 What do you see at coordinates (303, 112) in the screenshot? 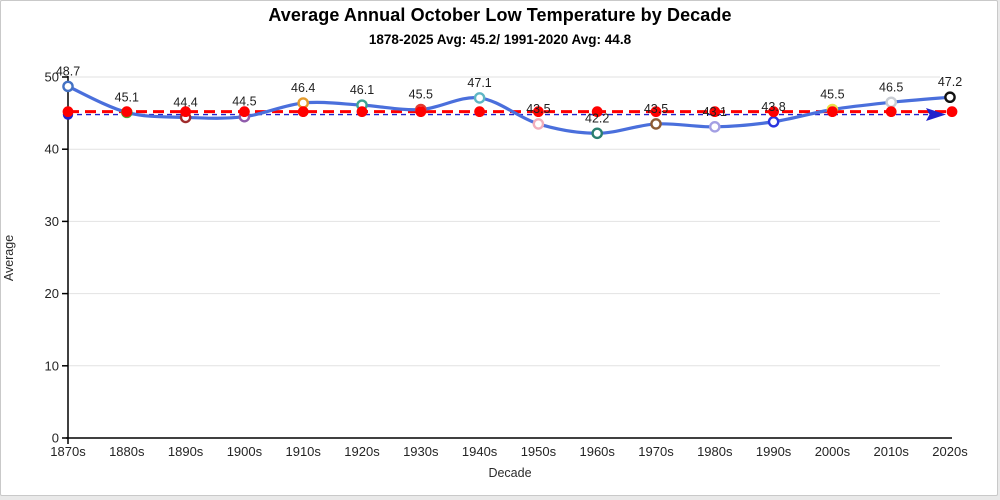
I see `avg-dot-1910s` at bounding box center [303, 112].